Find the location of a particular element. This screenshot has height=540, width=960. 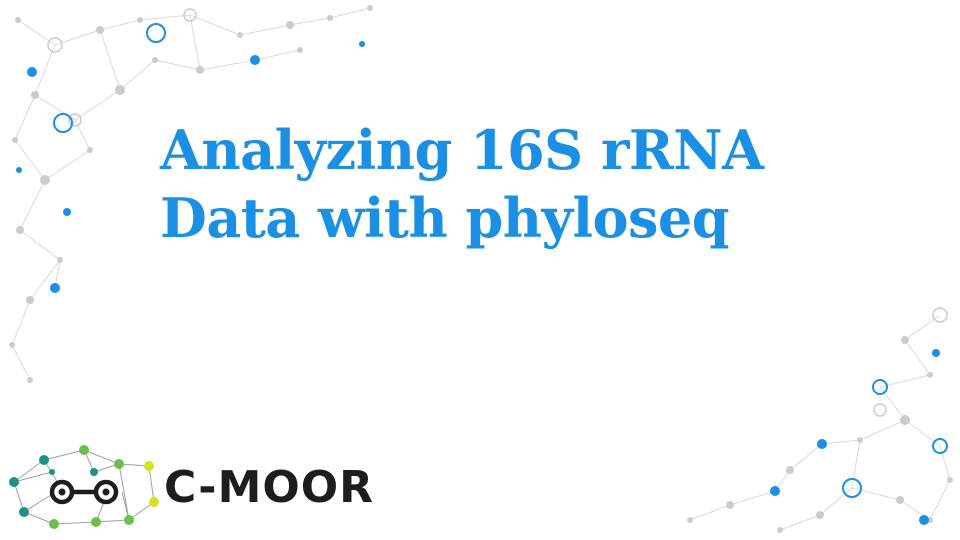

logo-text: C-MOOR is located at coordinates (269, 487).